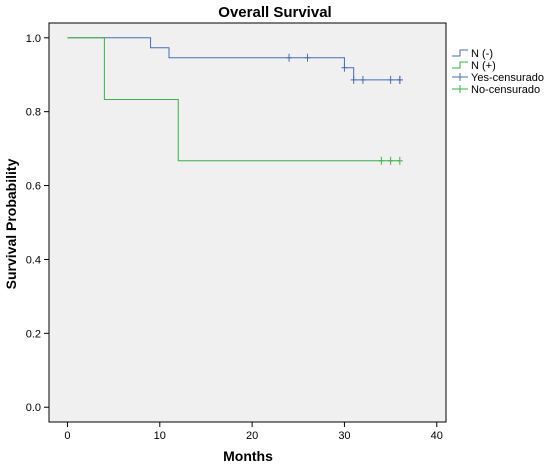 Image resolution: width=550 pixels, height=467 pixels. What do you see at coordinates (482, 54) in the screenshot?
I see `legend-label: N (-)` at bounding box center [482, 54].